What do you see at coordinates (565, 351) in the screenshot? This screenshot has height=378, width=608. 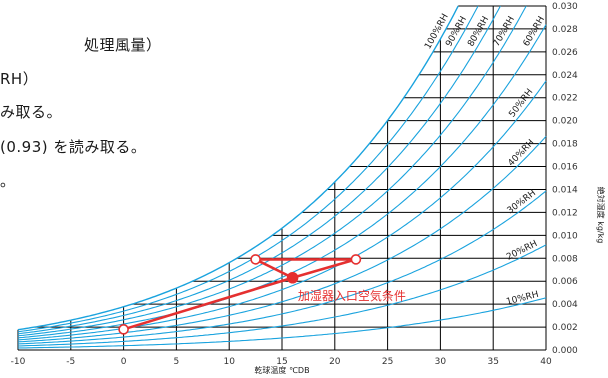 I see `y-tick-label: 0.000` at bounding box center [565, 351].